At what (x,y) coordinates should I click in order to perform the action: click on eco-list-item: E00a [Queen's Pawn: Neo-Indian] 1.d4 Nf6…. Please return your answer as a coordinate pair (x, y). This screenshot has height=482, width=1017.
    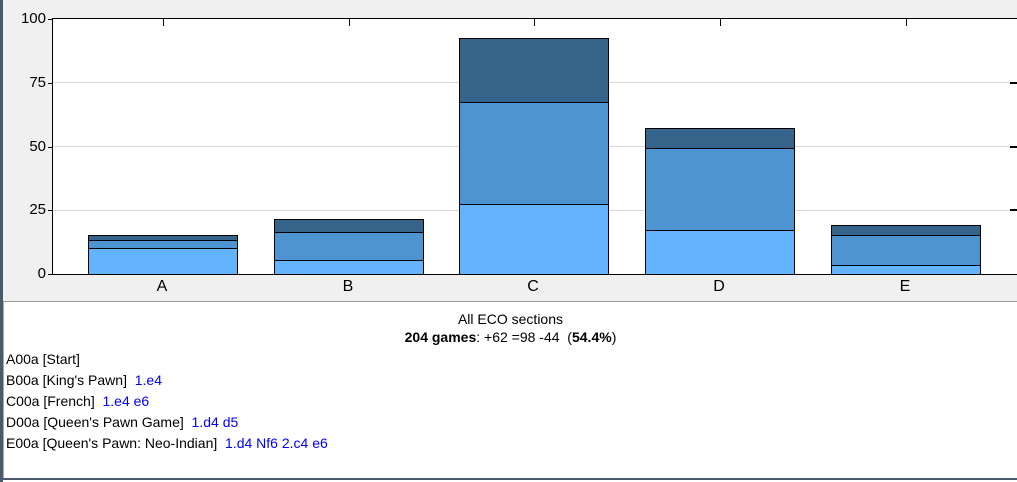
    Looking at the image, I should click on (511, 443).